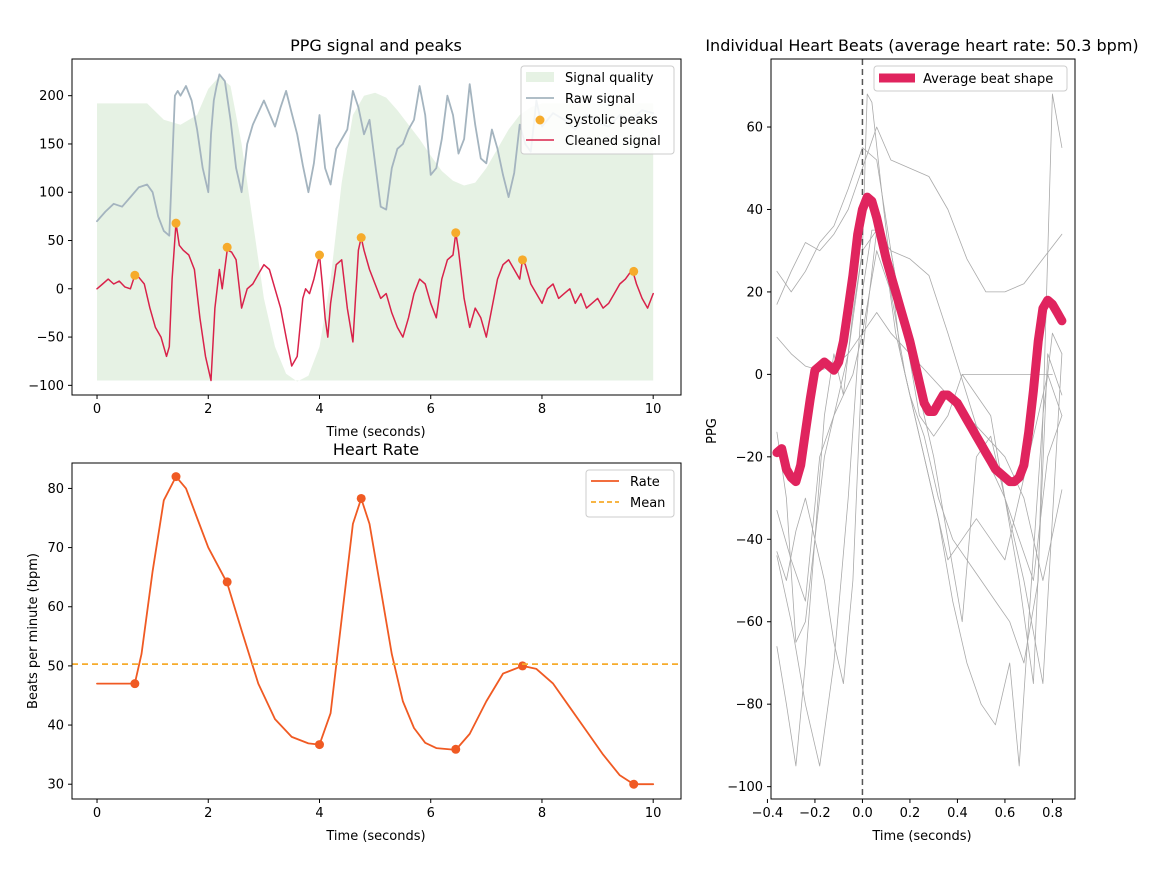 The width and height of the screenshot is (1158, 876). What do you see at coordinates (919, 339) in the screenshot?
I see `heart-beats-average-beat-shape-line` at bounding box center [919, 339].